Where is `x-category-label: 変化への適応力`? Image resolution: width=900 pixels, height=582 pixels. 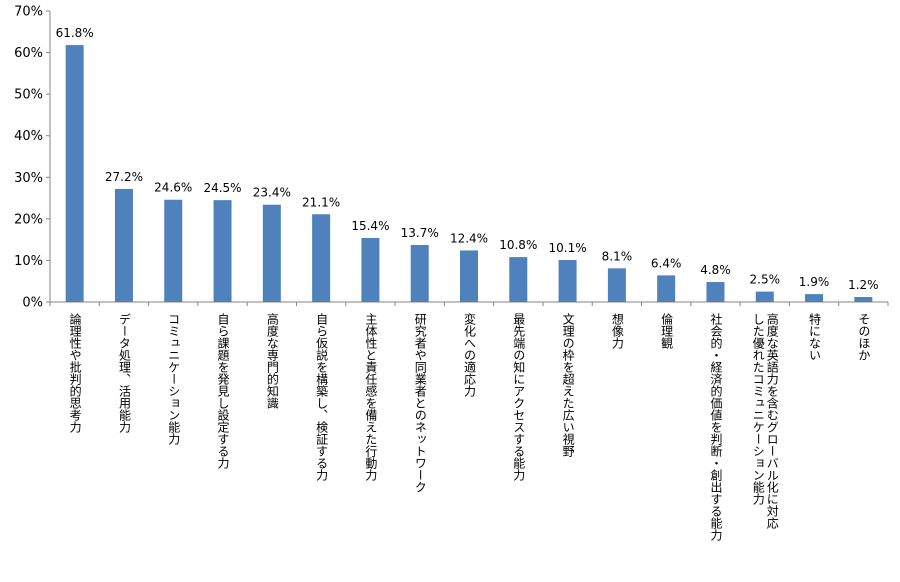
x-category-label: 変化への適応力 is located at coordinates (470, 355).